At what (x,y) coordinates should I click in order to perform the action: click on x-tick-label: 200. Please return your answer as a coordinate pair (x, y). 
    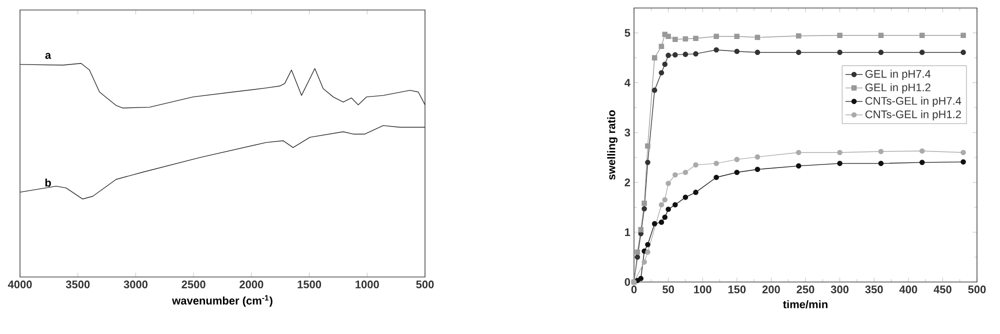
    Looking at the image, I should click on (771, 290).